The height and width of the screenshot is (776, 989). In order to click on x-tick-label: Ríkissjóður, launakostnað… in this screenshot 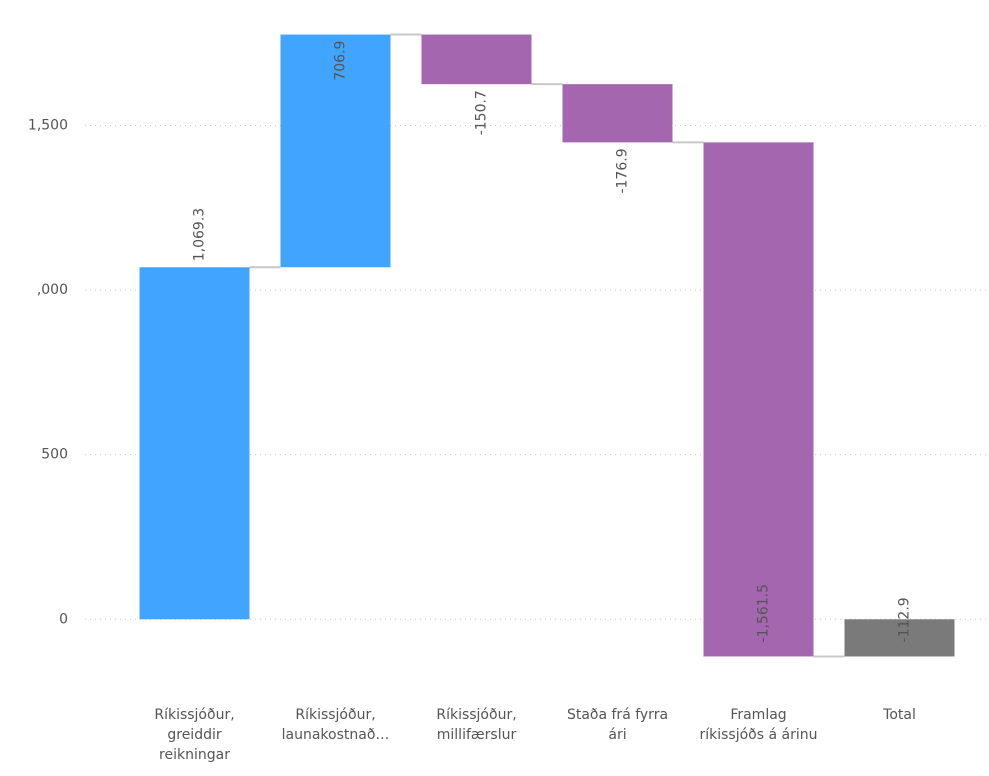, I will do `click(335, 725)`.